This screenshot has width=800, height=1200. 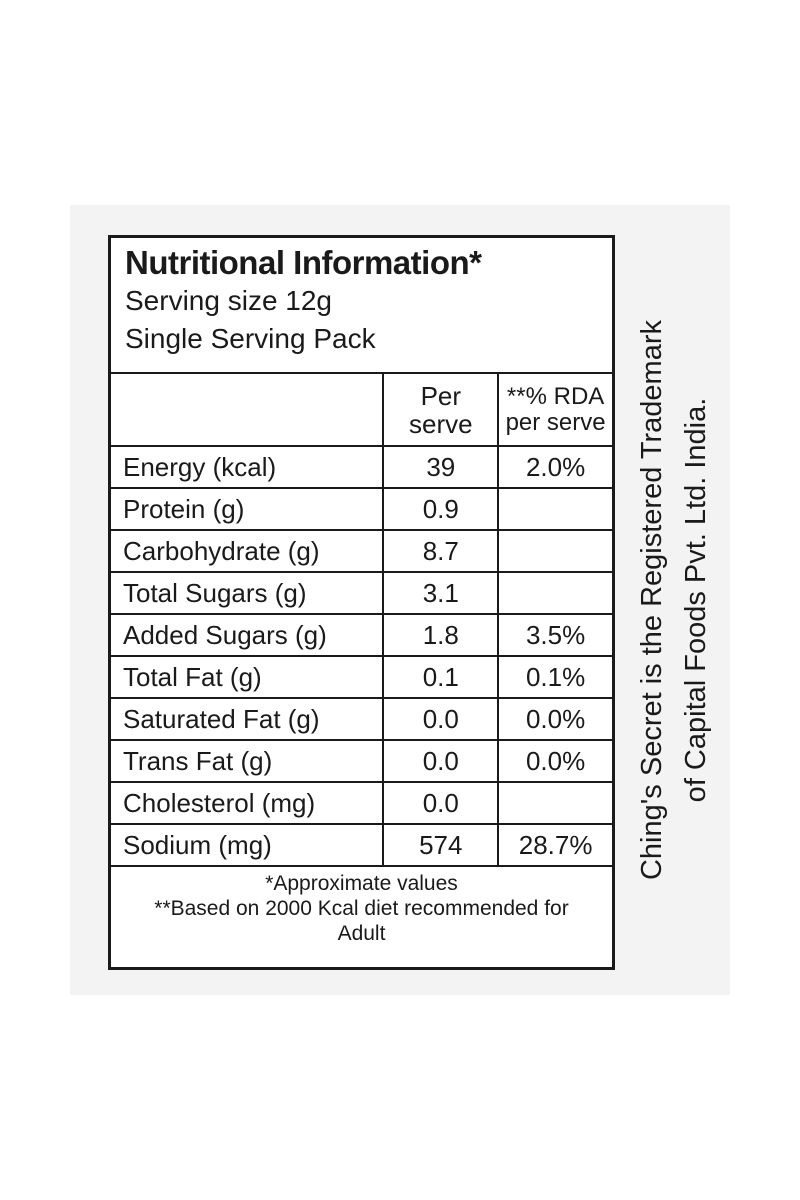 What do you see at coordinates (441, 635) in the screenshot?
I see `value-cell: 1.8` at bounding box center [441, 635].